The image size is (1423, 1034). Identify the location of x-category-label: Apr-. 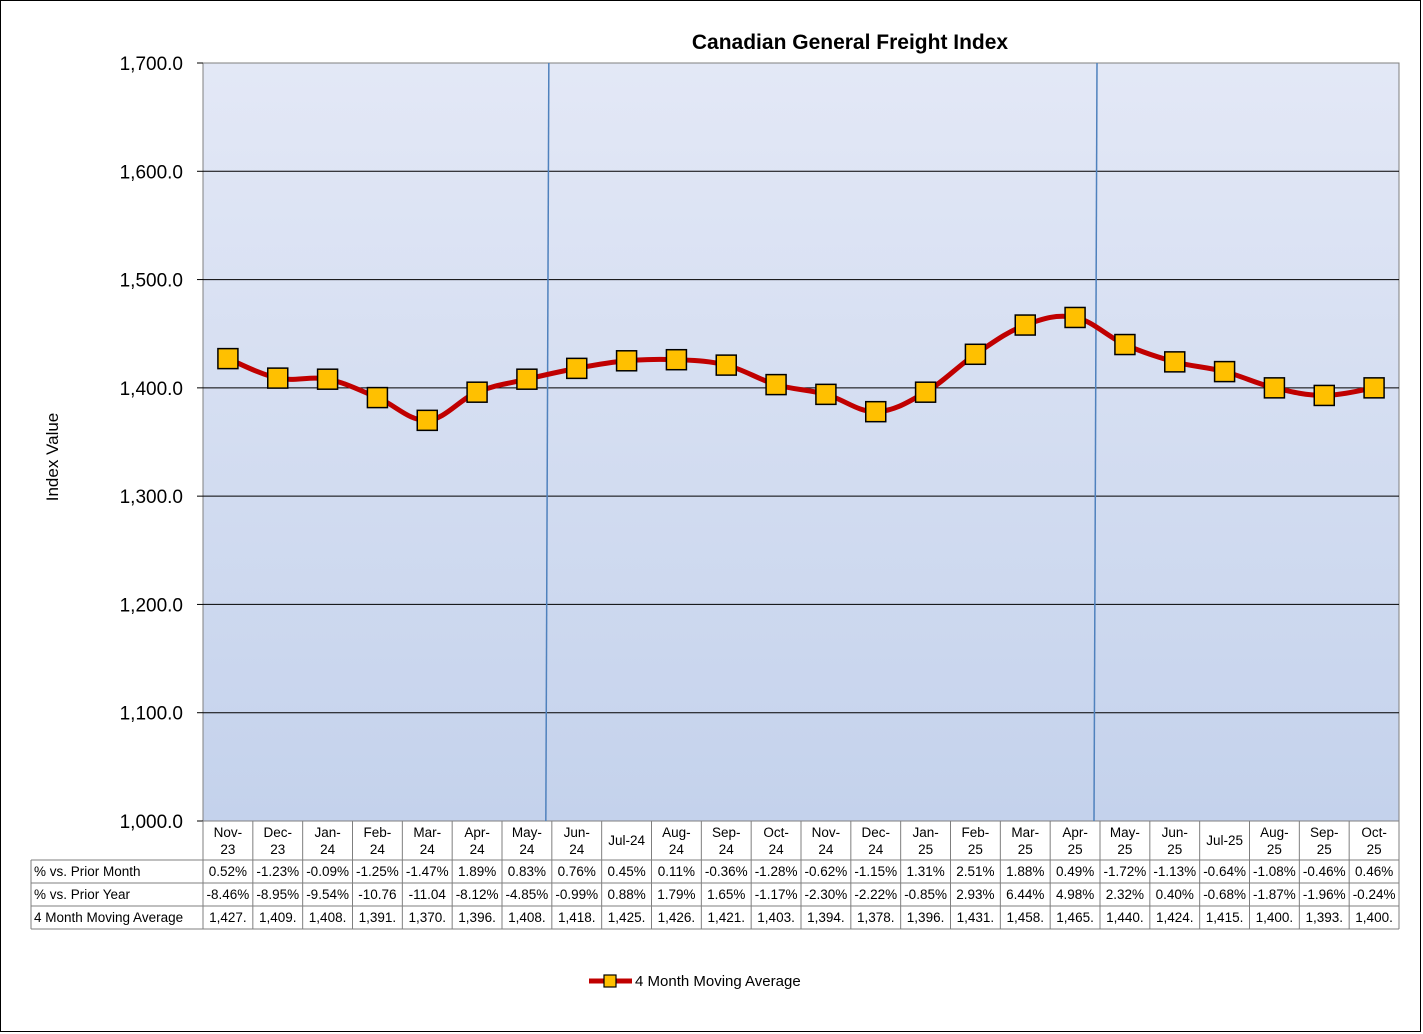
(477, 832).